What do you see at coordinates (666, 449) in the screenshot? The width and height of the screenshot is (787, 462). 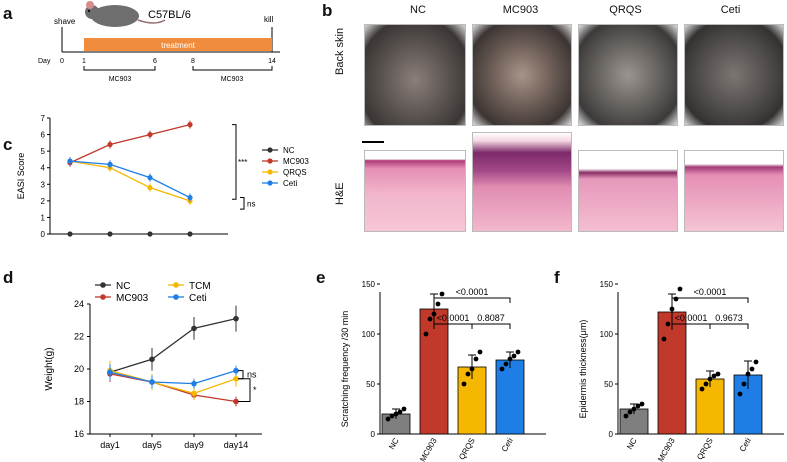 I see `x-tick-label: MC903` at bounding box center [666, 449].